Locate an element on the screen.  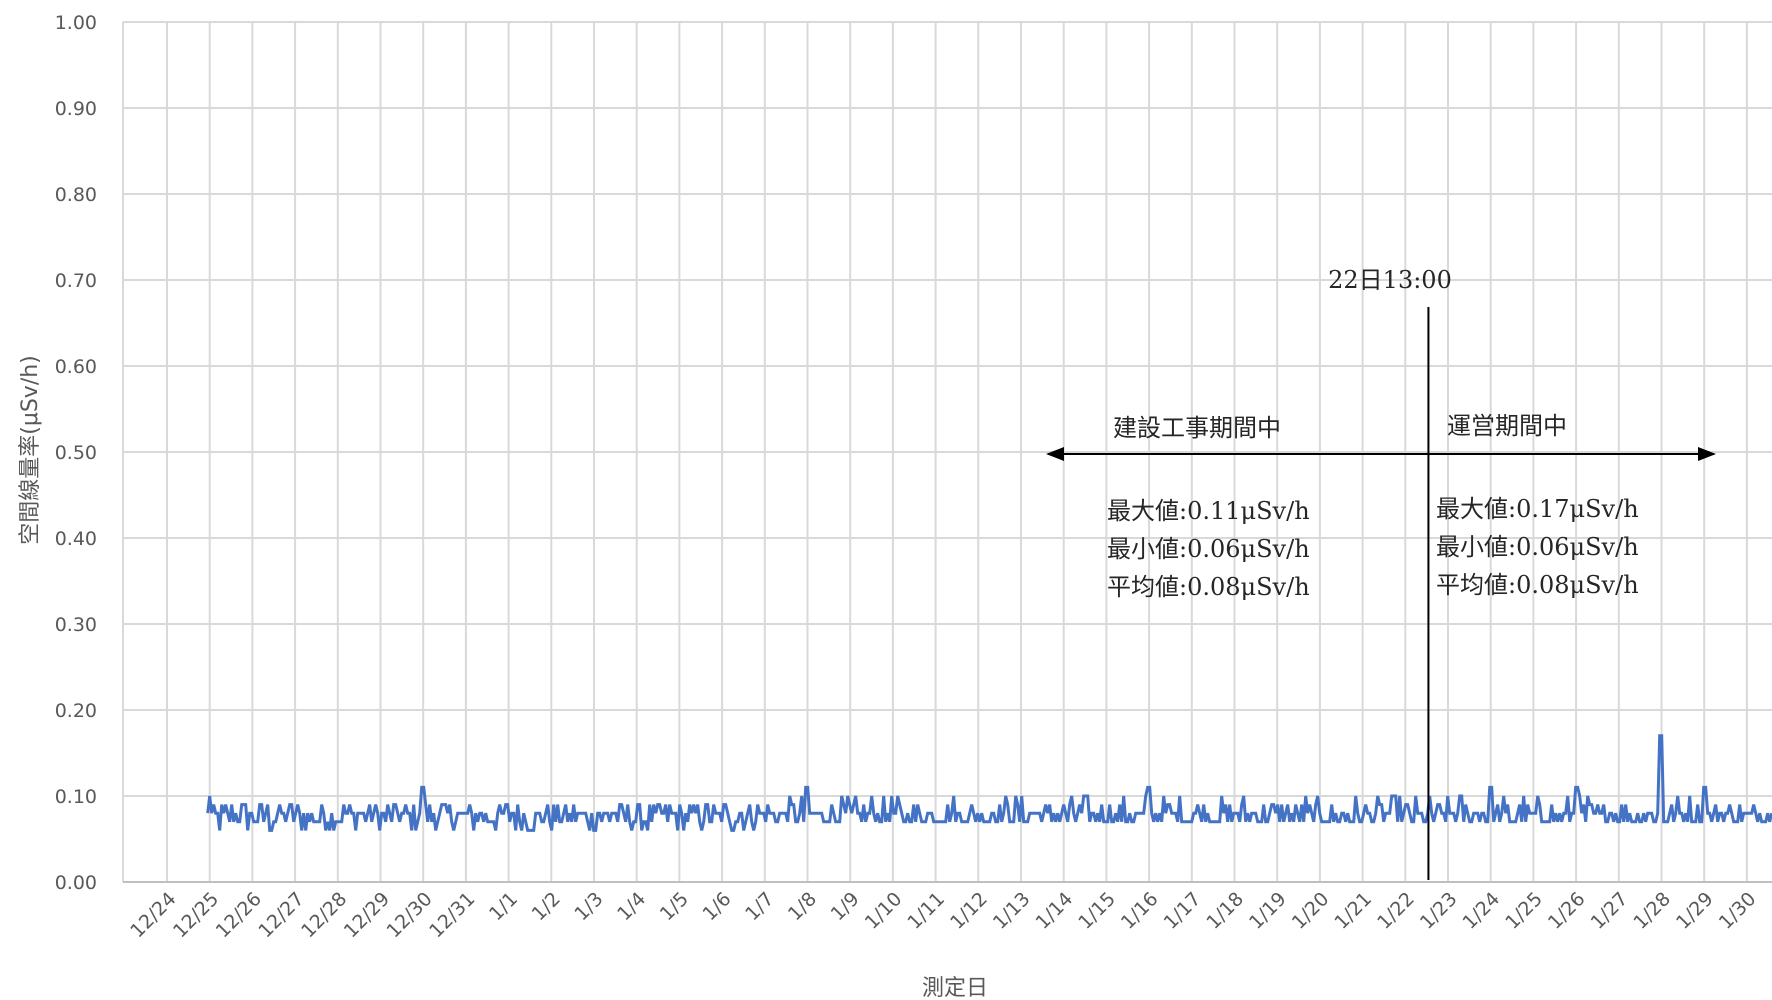
x-tick-label: 1/17 is located at coordinates (1183, 911).